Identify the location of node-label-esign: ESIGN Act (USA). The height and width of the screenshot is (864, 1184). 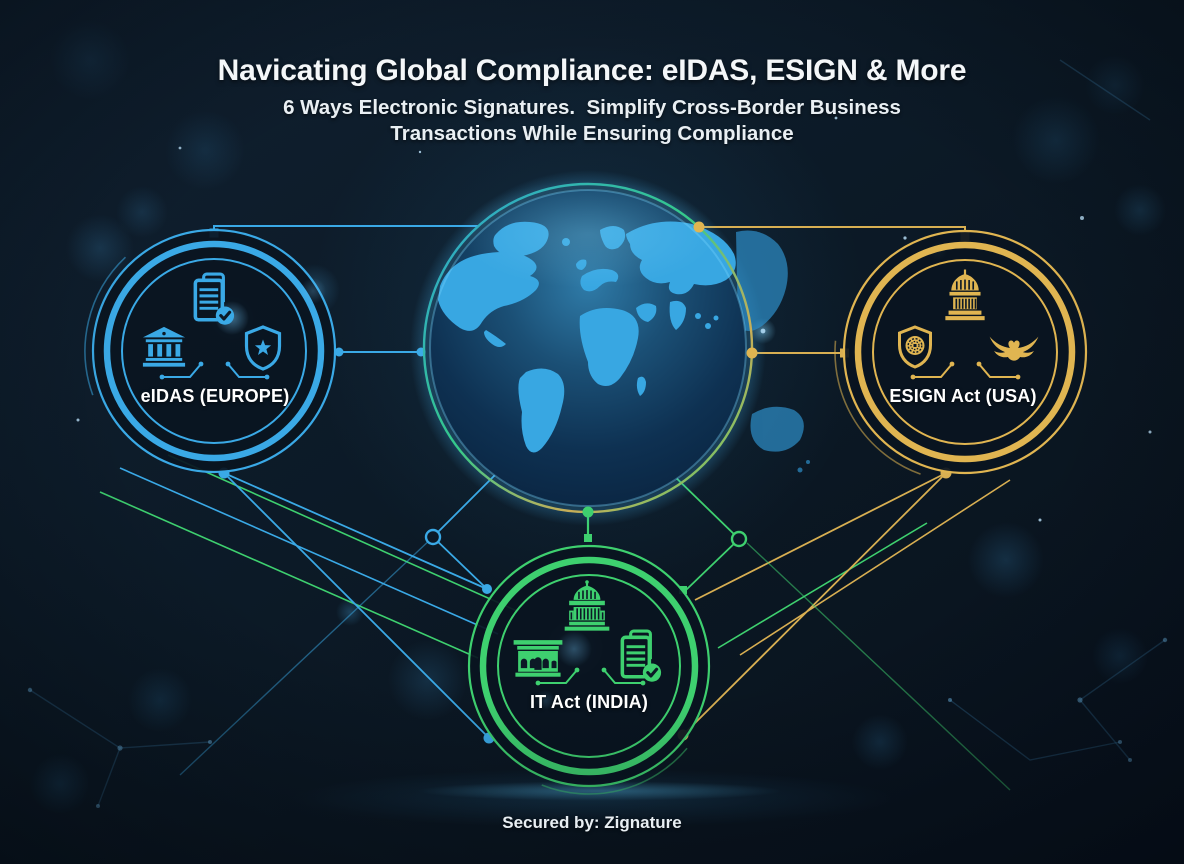
(963, 396).